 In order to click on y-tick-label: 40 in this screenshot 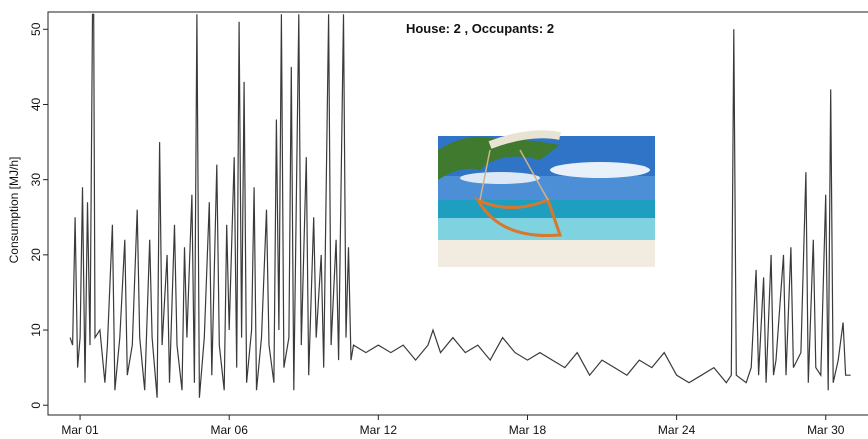, I will do `click(36, 104)`.